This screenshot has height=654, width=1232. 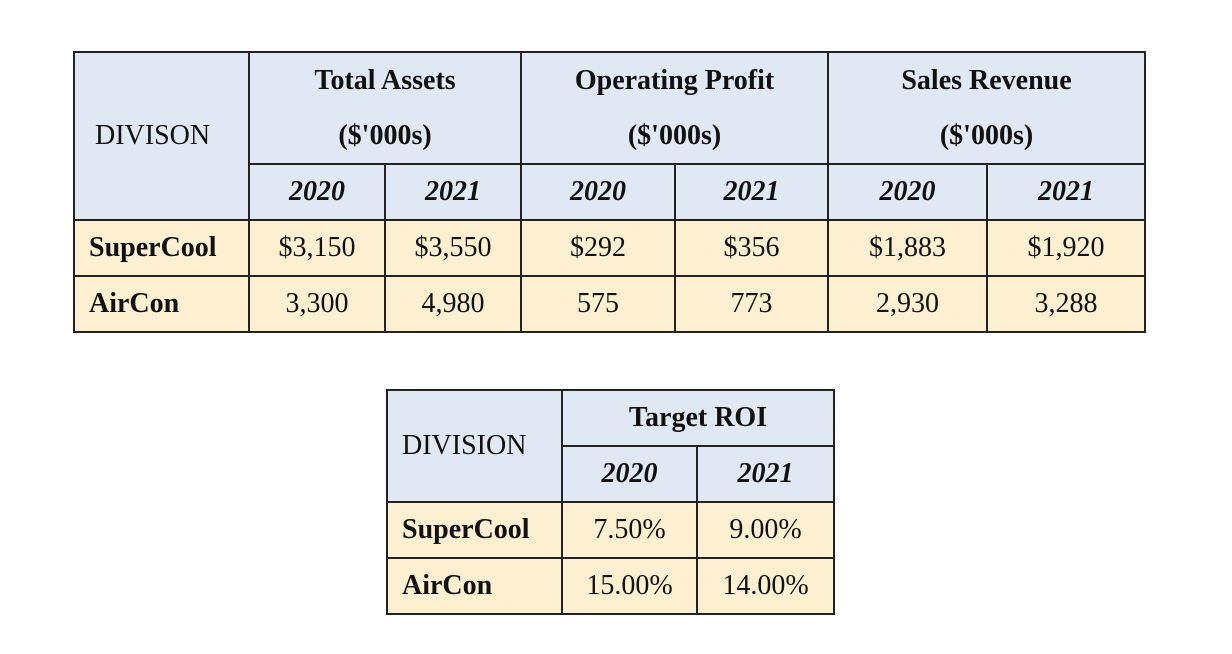 I want to click on value-cell: $1,883, so click(x=908, y=248).